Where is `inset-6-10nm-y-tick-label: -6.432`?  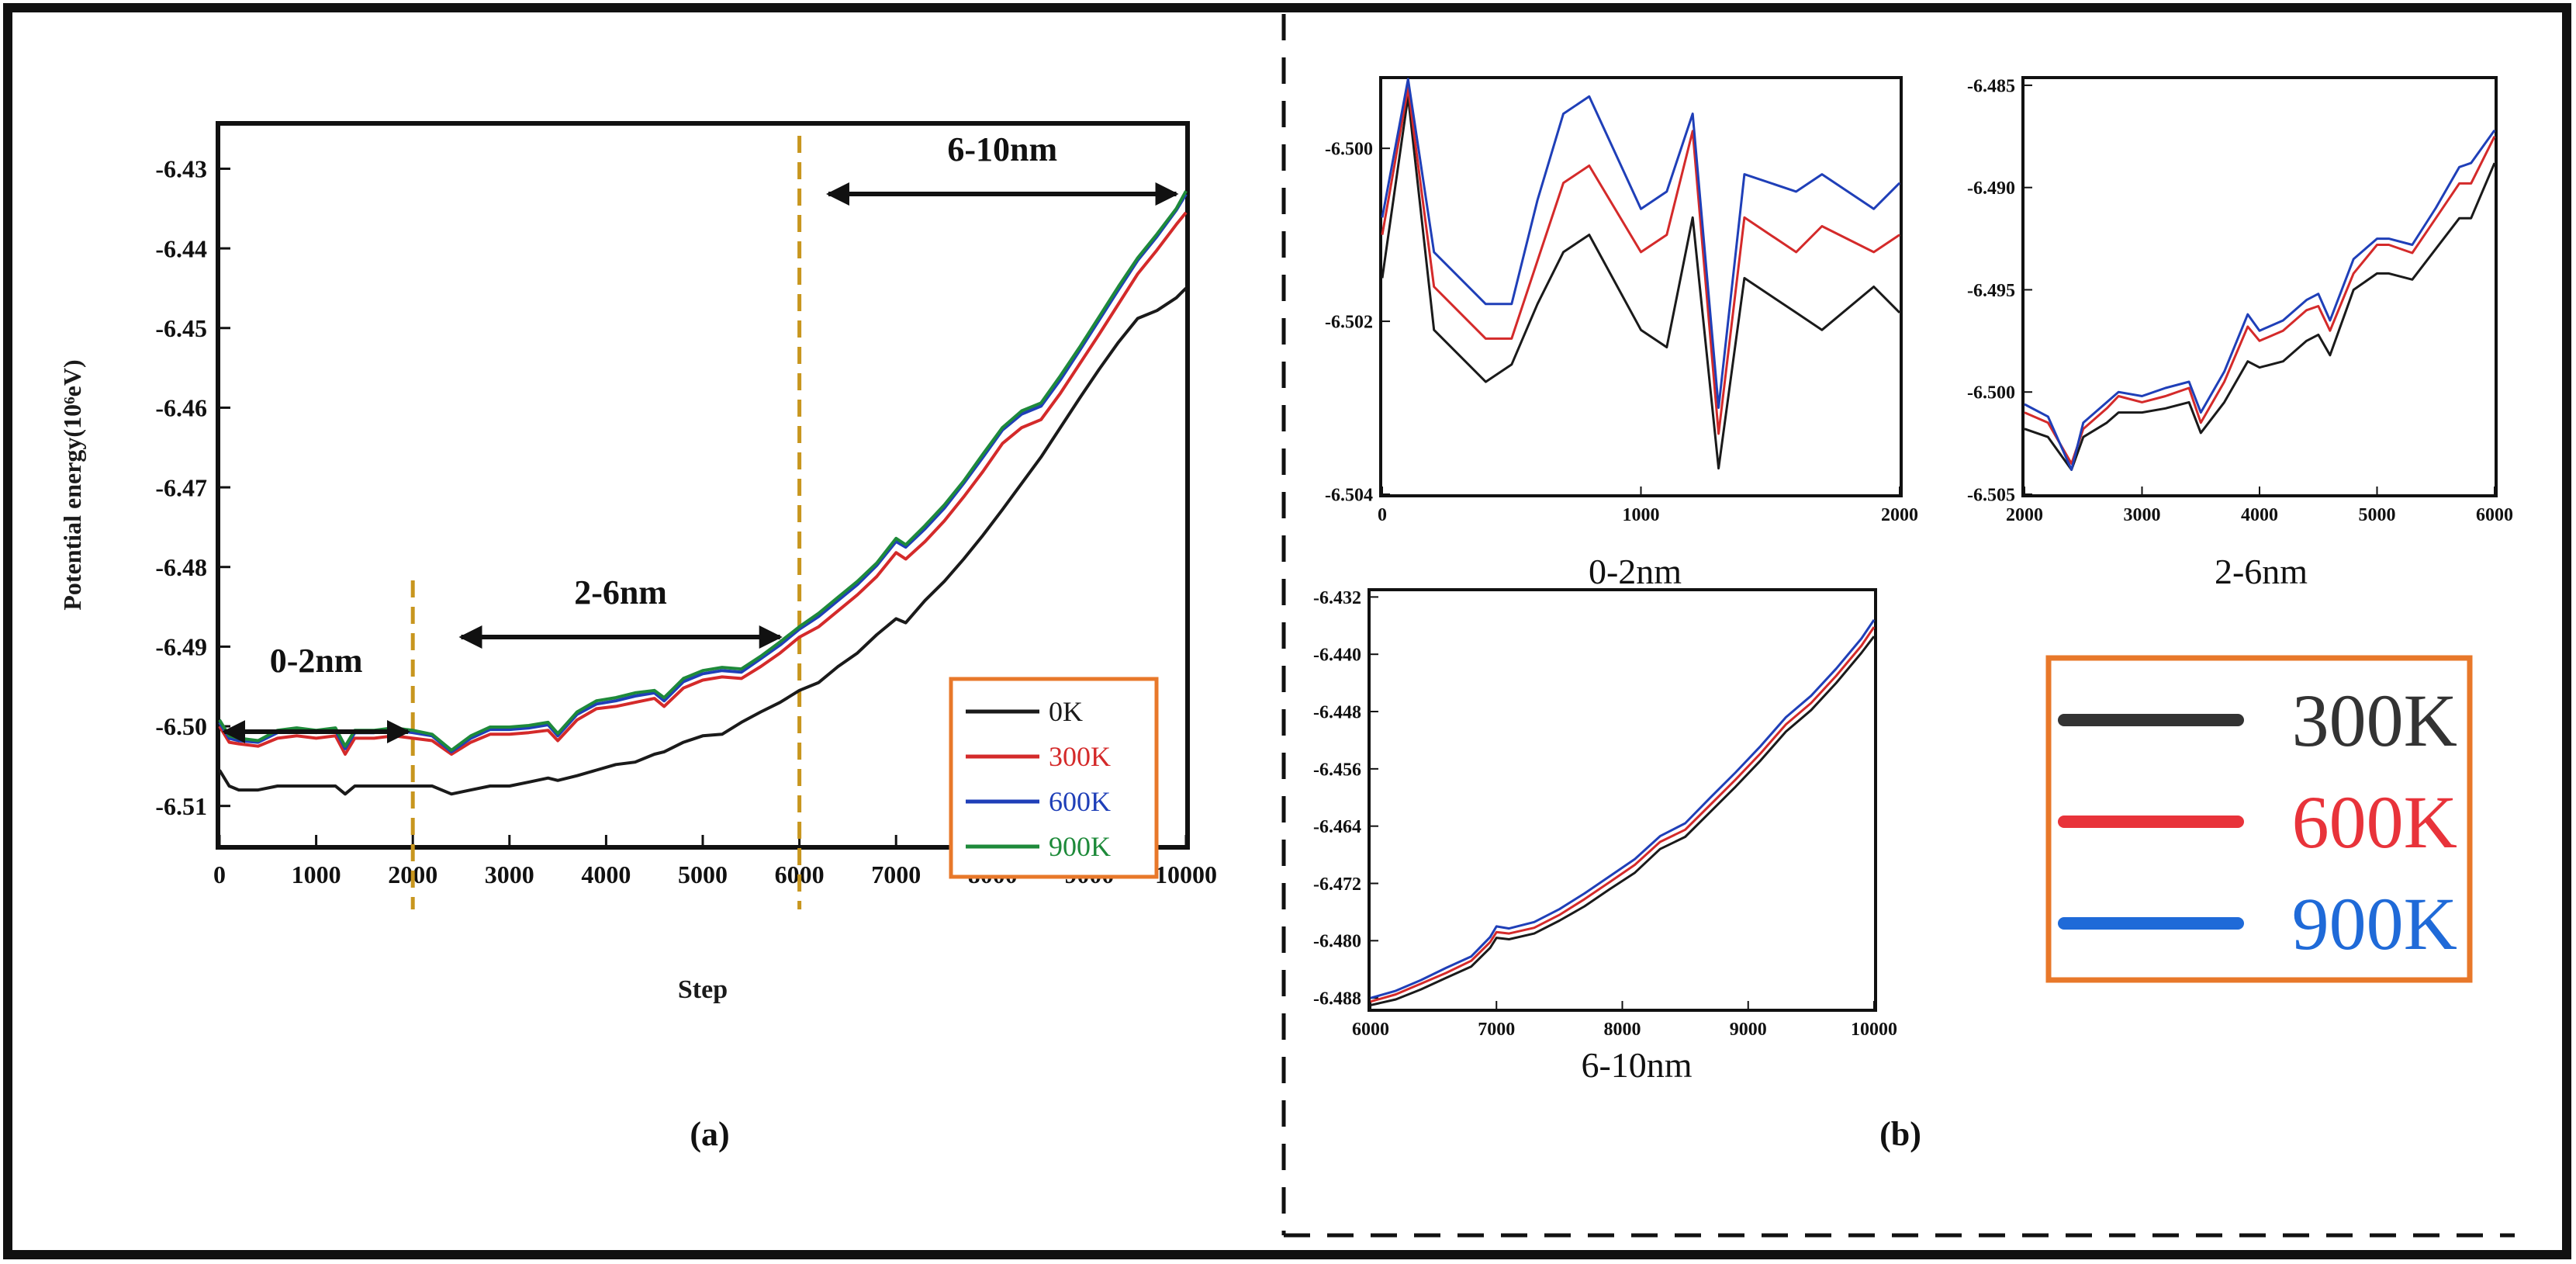
inset-6-10nm-y-tick-label: -6.432 is located at coordinates (1337, 598).